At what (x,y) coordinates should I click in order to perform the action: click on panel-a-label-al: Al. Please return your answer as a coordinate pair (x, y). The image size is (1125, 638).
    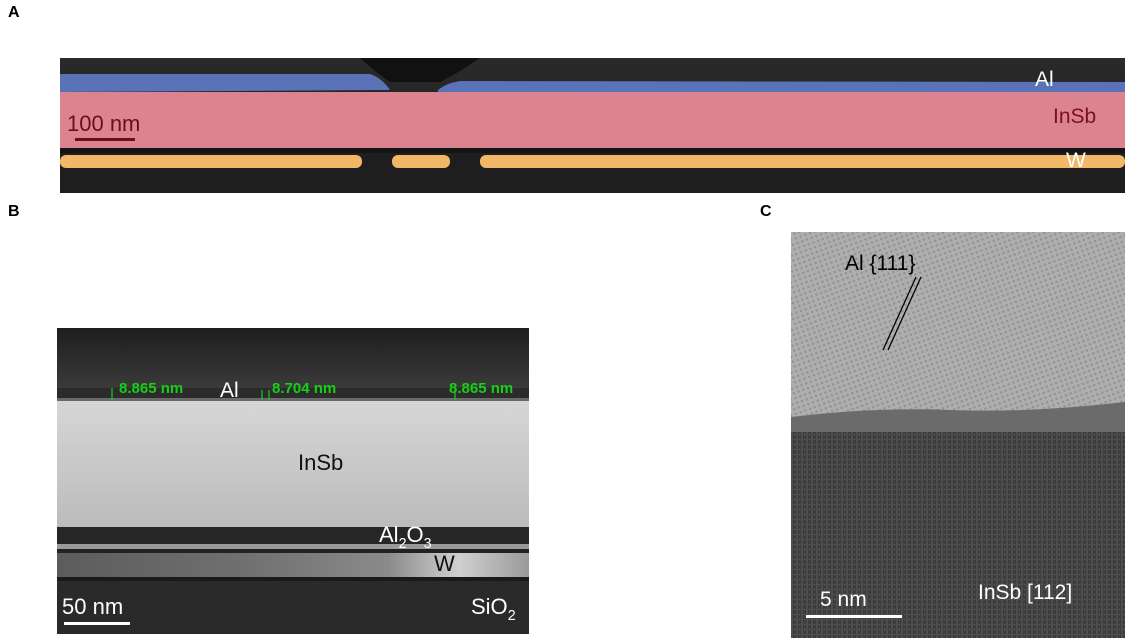
    Looking at the image, I should click on (1044, 79).